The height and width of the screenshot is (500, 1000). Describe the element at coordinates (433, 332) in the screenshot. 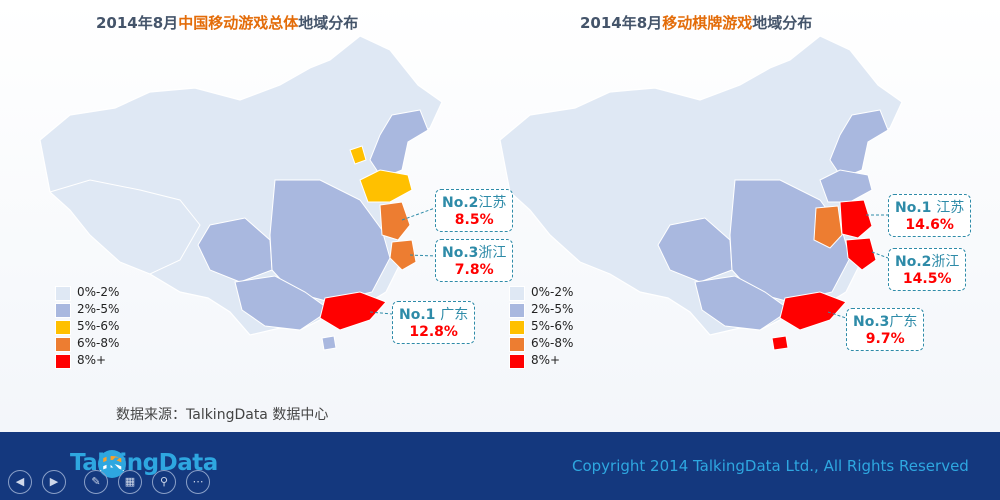

I see `callout-percent: 12.8%` at that location.